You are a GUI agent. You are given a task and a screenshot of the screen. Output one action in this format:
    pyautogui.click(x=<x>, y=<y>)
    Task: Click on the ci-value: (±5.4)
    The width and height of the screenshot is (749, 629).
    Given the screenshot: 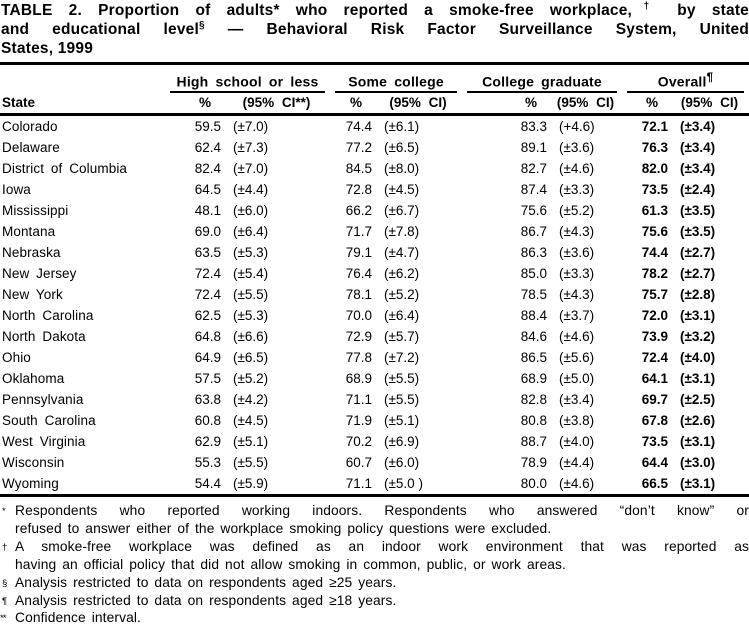 What is the action you would take?
    pyautogui.click(x=251, y=274)
    